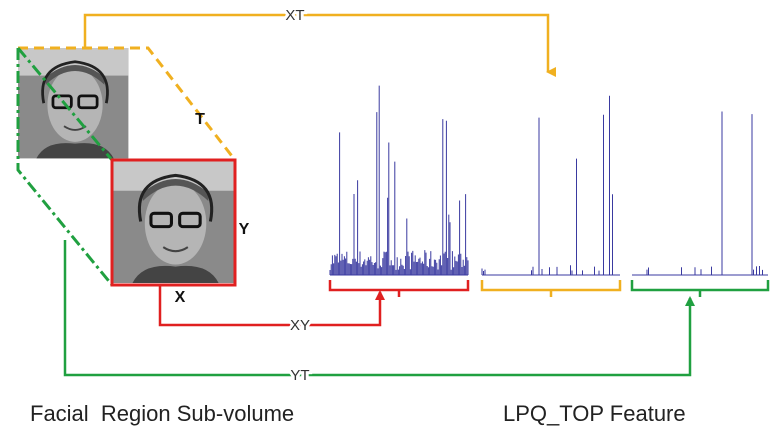  What do you see at coordinates (200, 119) in the screenshot?
I see `t-label: T` at bounding box center [200, 119].